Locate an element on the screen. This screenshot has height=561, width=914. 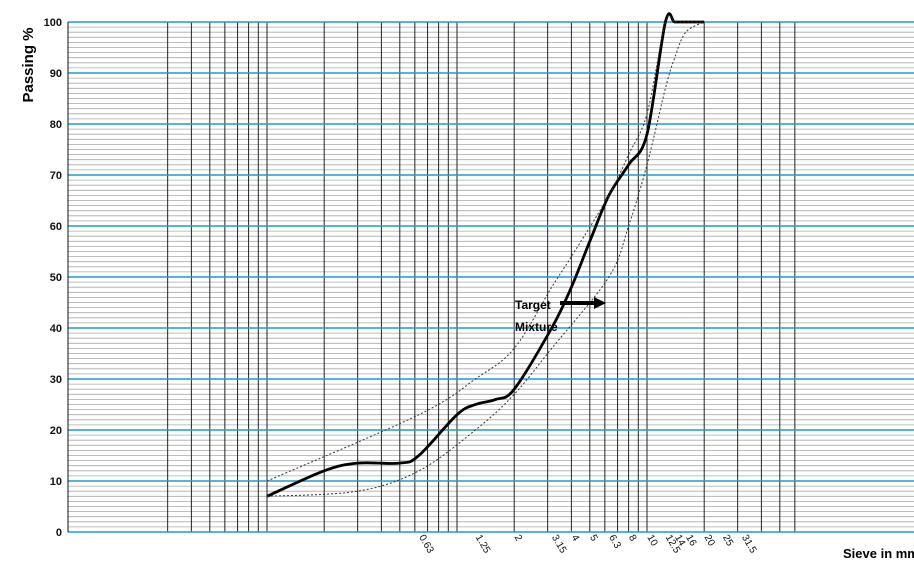
x-tick-label: 8 is located at coordinates (632, 538).